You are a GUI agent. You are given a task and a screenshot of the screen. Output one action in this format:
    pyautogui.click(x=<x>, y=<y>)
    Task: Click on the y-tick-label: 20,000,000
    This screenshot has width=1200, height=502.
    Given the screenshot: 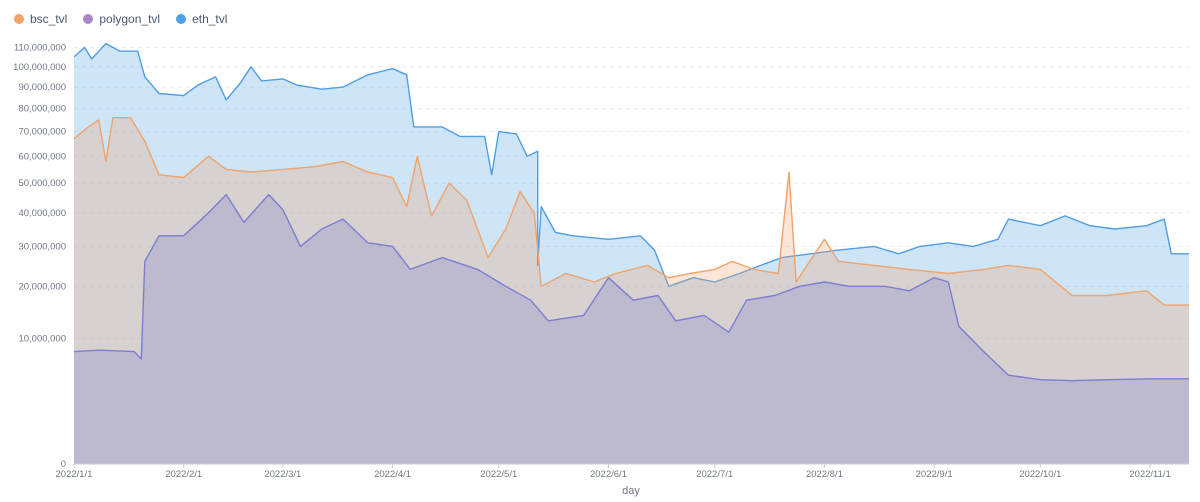 What is the action you would take?
    pyautogui.click(x=42, y=286)
    